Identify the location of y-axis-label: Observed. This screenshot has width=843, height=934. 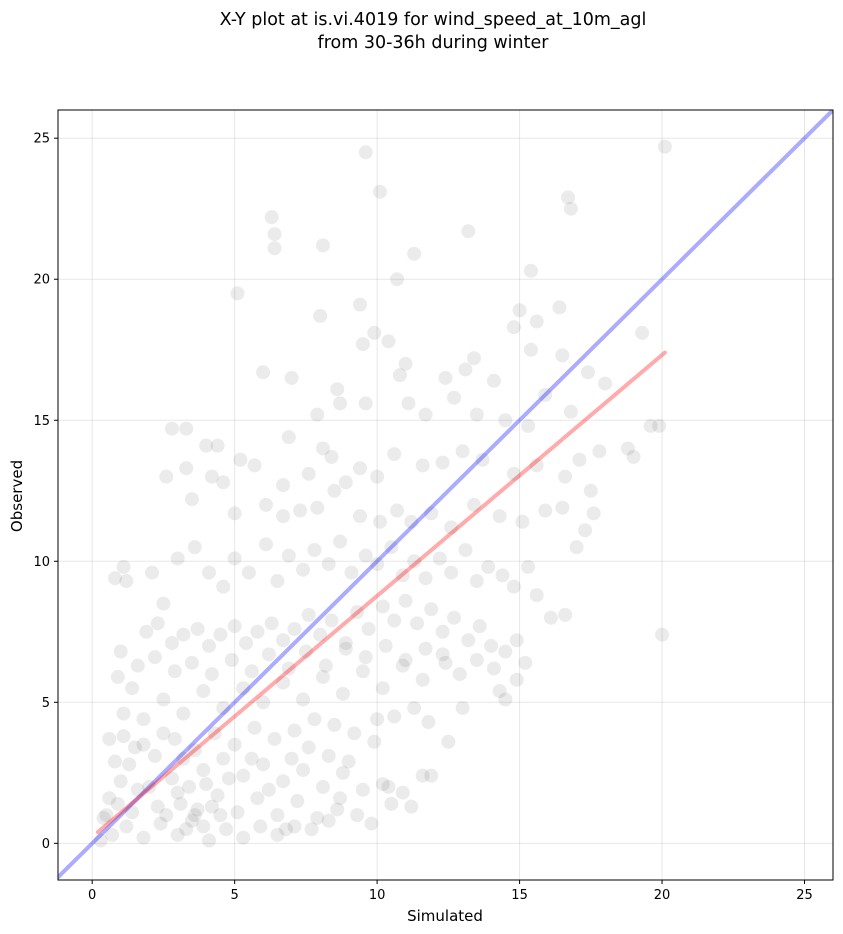
(17, 496).